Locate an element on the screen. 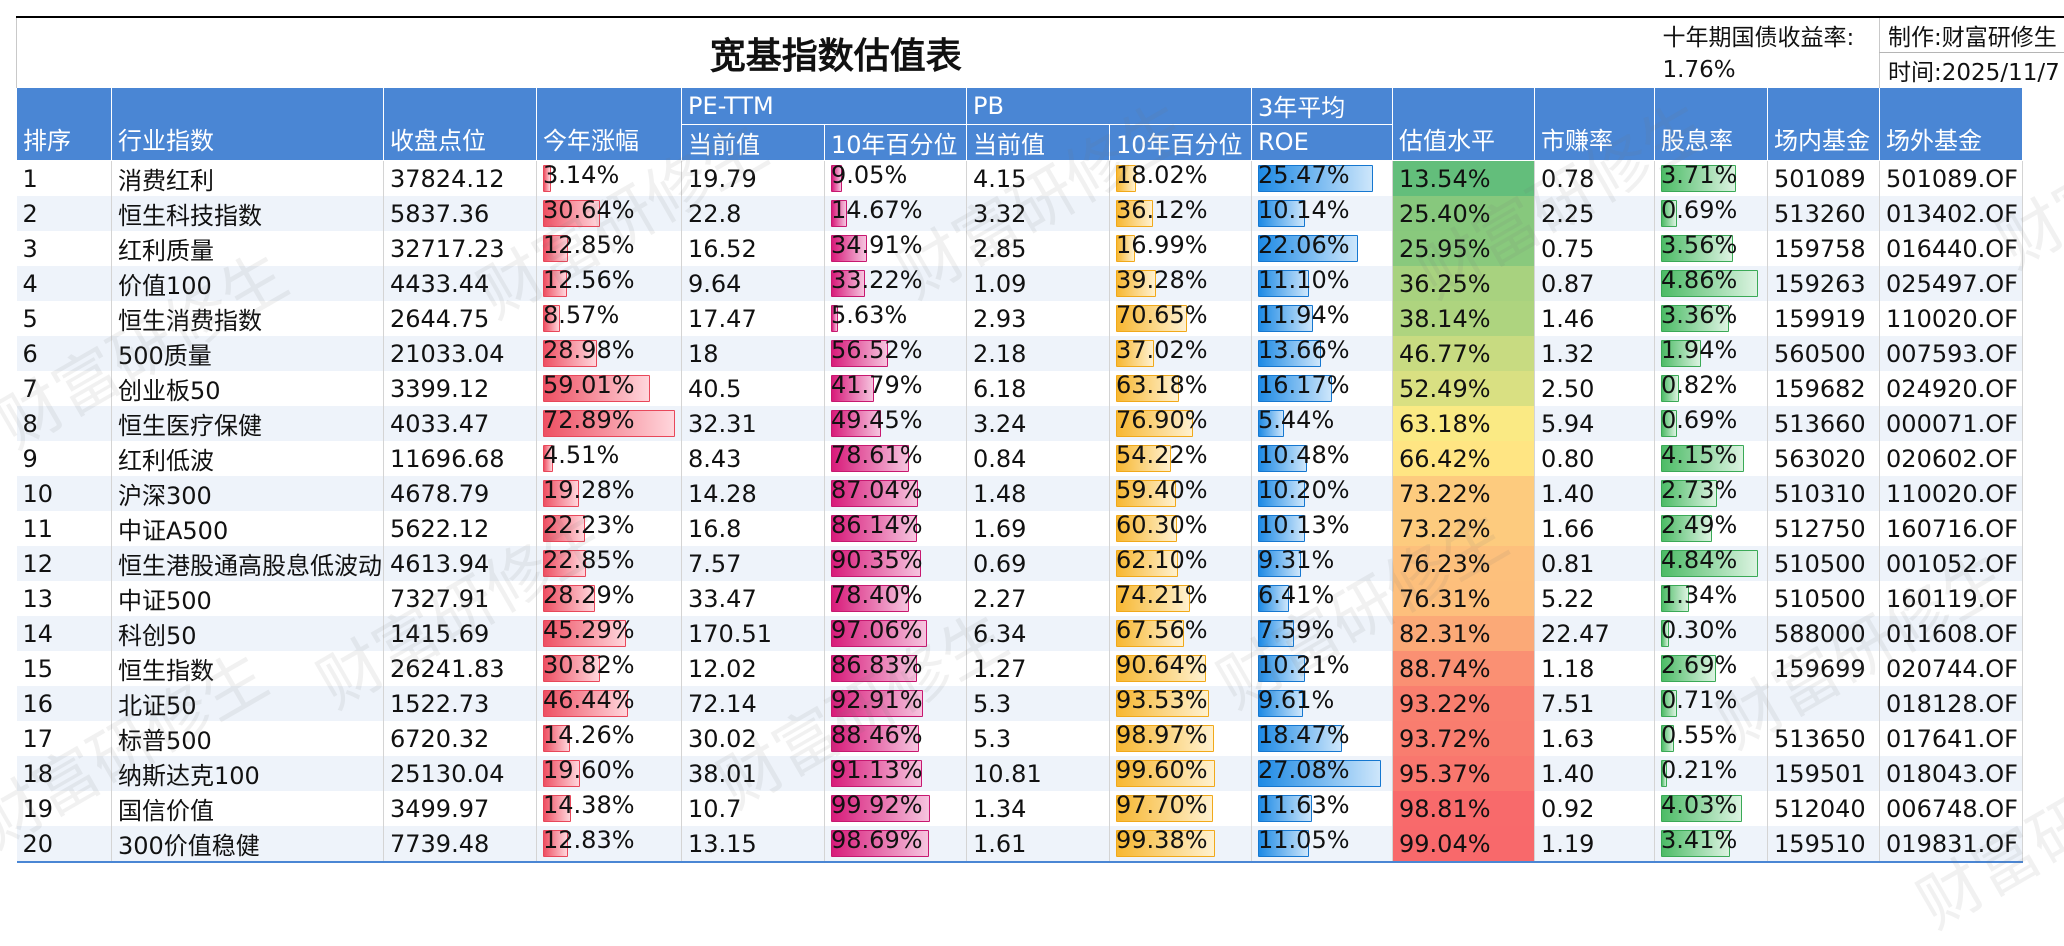  index-name-cell: 恒生指数 is located at coordinates (248, 668).